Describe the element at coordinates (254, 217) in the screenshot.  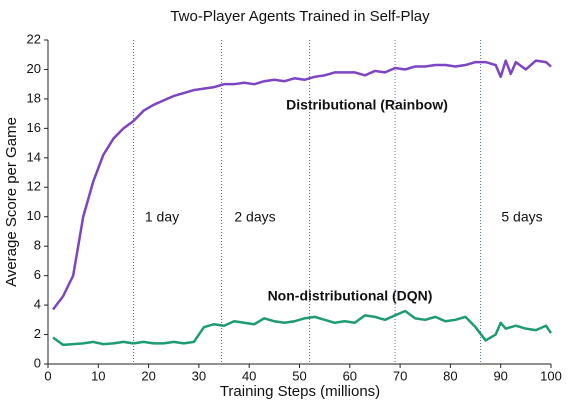
I see `annotation: 2 days` at that location.